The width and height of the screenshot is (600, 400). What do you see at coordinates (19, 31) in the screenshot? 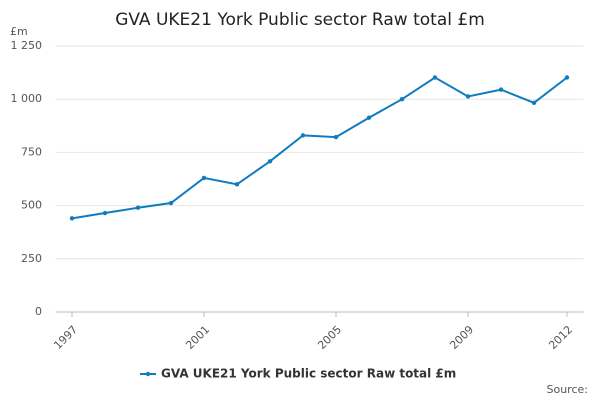
I see `y-axis-label: £m` at bounding box center [19, 31].